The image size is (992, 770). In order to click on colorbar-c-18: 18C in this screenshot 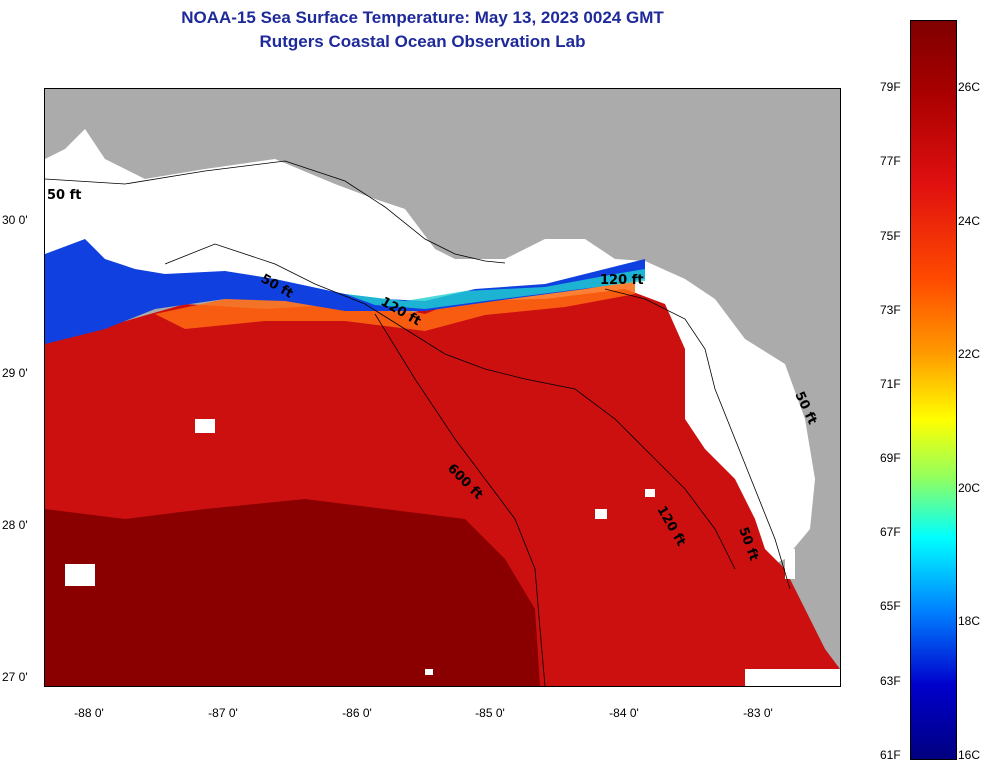, I will do `click(969, 621)`.